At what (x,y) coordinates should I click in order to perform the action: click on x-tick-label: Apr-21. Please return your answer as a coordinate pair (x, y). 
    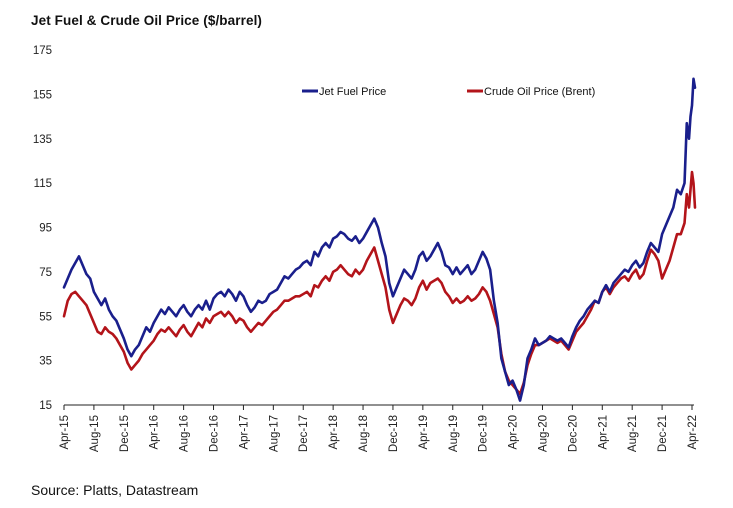
    Looking at the image, I should click on (603, 432).